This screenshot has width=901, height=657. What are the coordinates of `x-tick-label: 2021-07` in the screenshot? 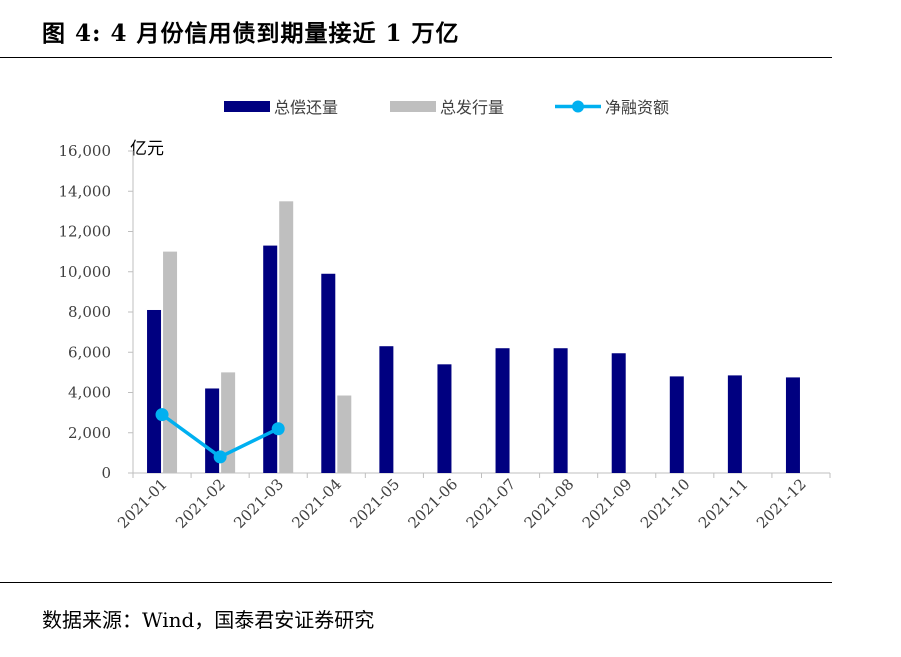 It's located at (491, 503).